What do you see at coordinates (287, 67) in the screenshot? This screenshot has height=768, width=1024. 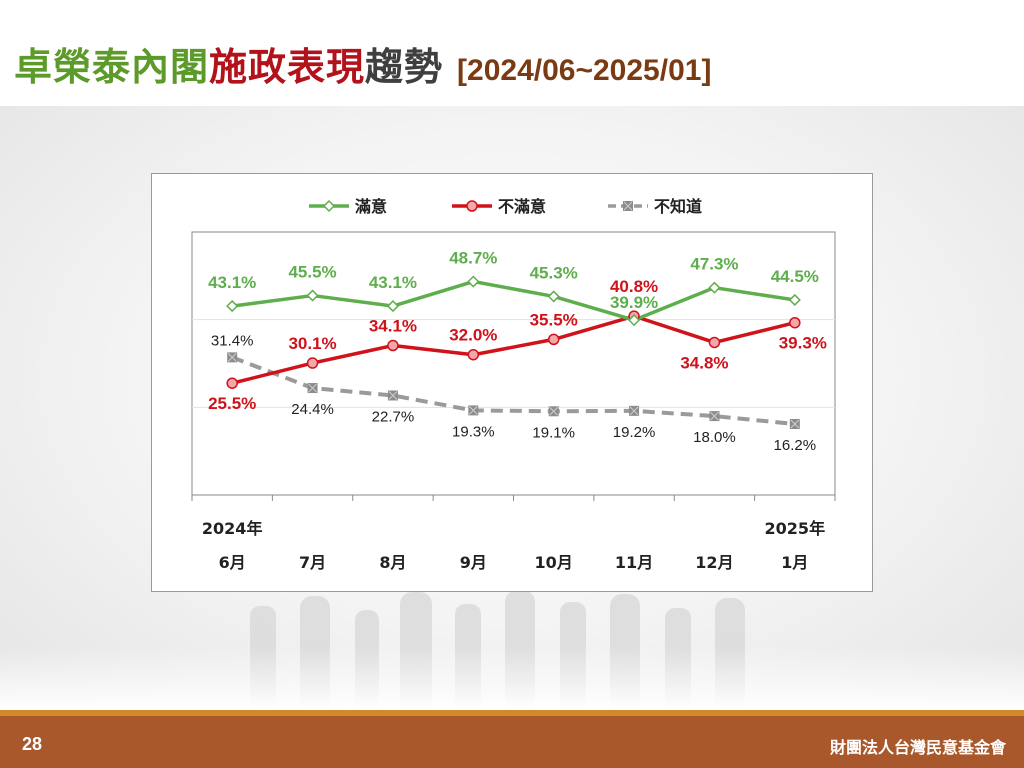 I see `title-part-performance: 施政表現` at bounding box center [287, 67].